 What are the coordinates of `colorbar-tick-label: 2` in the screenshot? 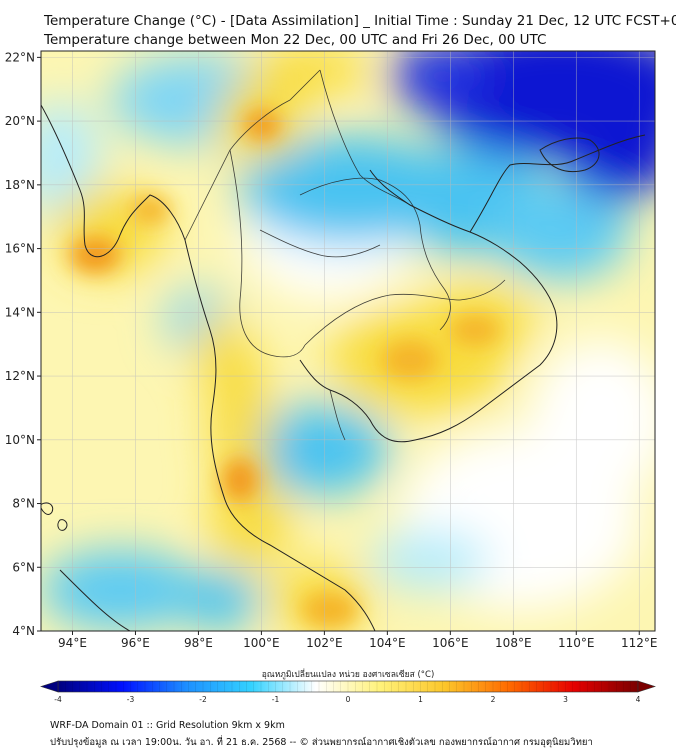 It's located at (493, 699).